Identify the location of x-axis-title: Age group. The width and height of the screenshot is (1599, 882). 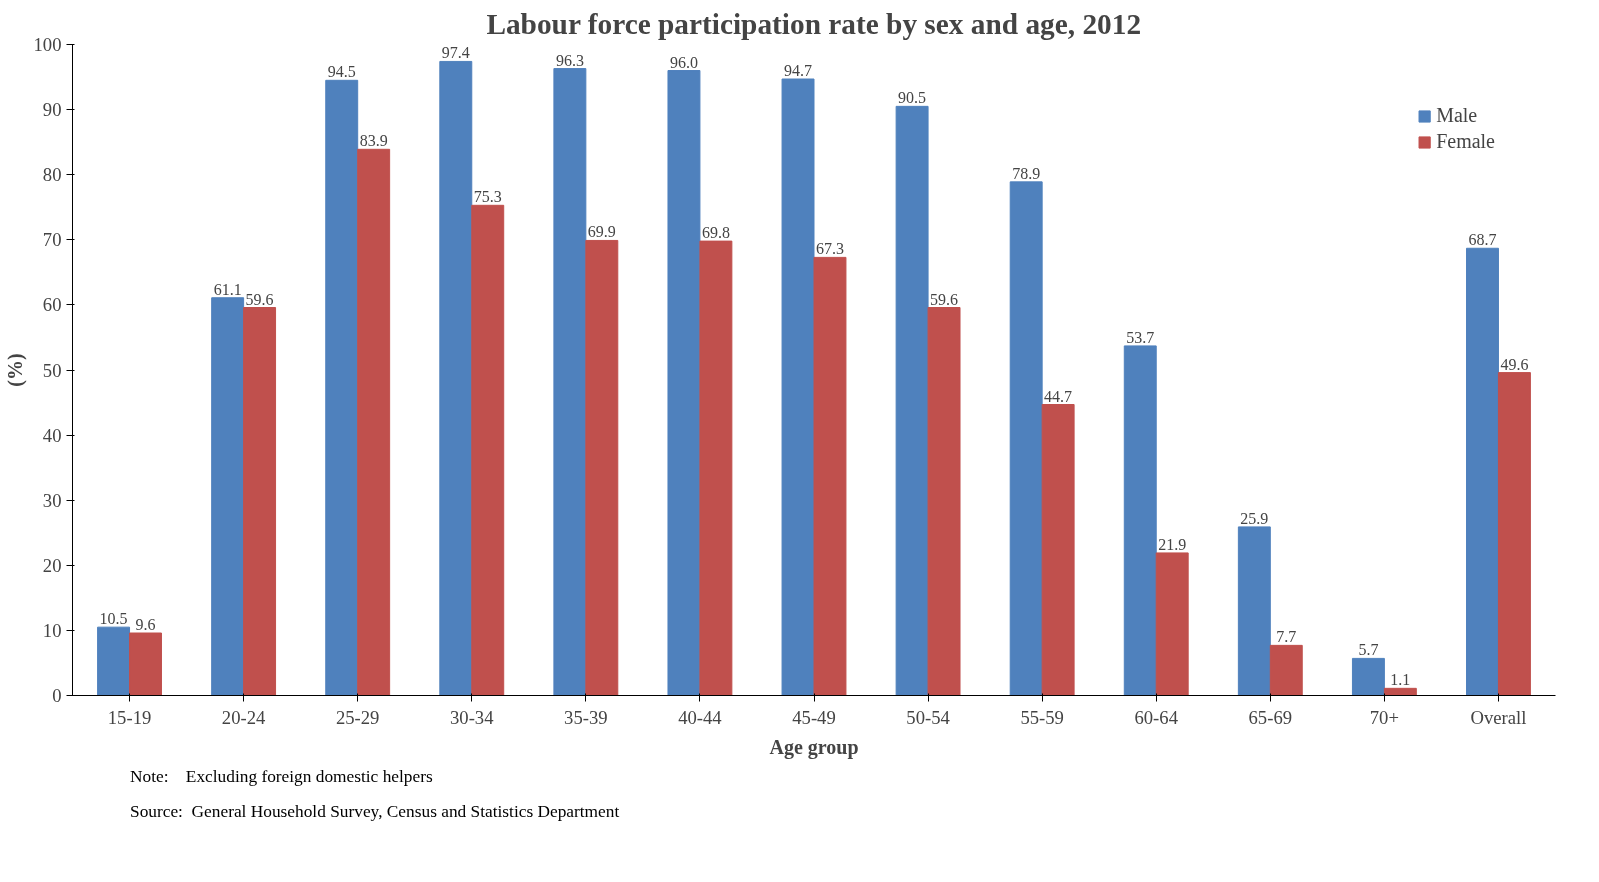
(814, 747).